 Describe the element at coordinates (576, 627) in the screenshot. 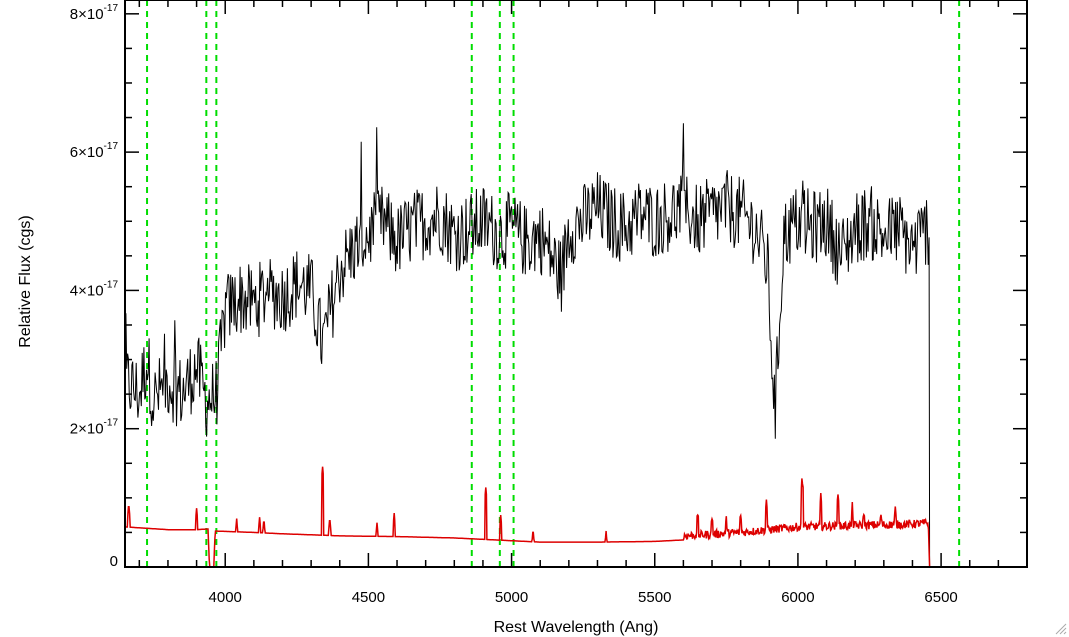

I see `x-axis-title: Rest Wavelength (Ang)` at that location.